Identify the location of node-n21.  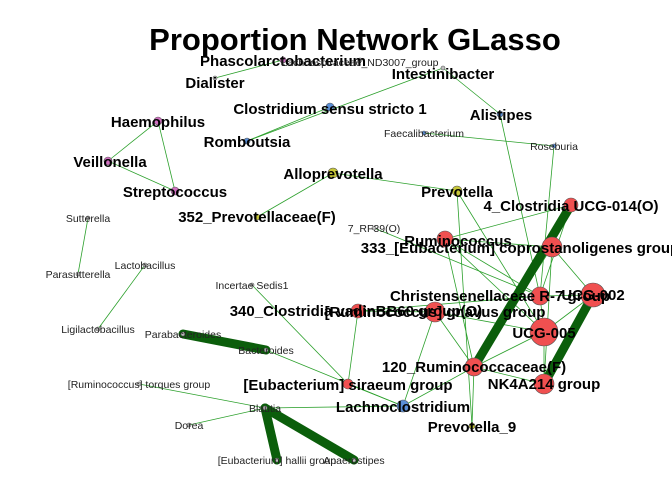
(145, 265).